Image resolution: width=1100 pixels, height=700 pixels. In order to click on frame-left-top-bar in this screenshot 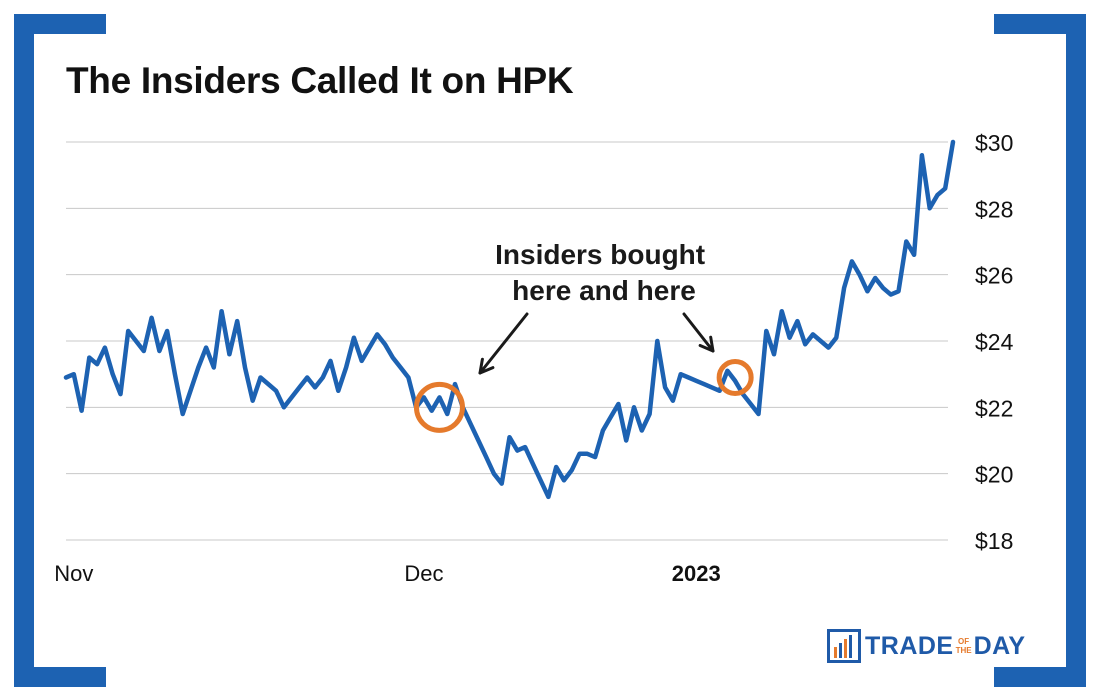, I will do `click(60, 24)`.